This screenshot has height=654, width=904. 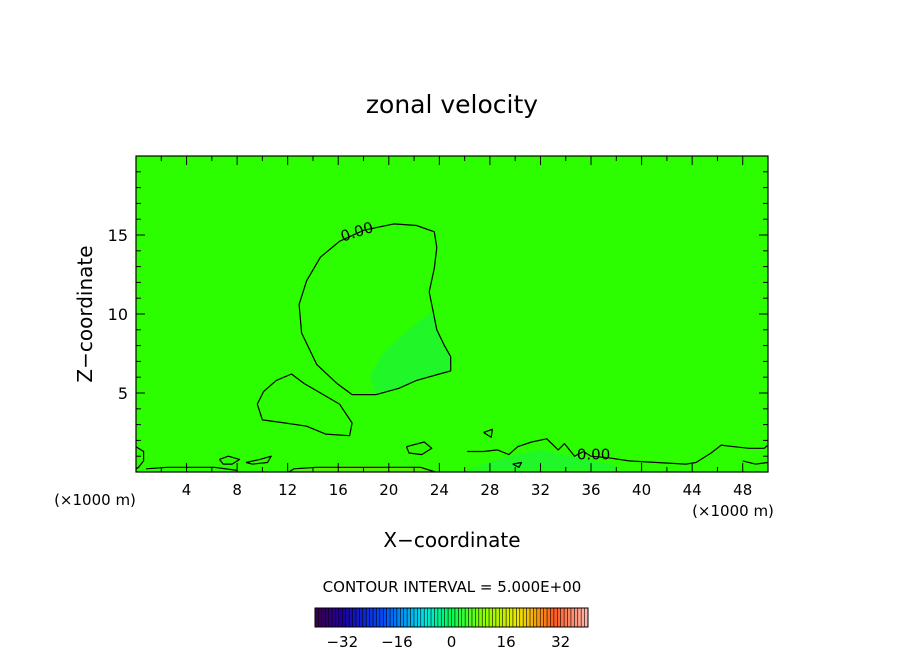 I want to click on x-tick-label: 24, so click(x=439, y=490).